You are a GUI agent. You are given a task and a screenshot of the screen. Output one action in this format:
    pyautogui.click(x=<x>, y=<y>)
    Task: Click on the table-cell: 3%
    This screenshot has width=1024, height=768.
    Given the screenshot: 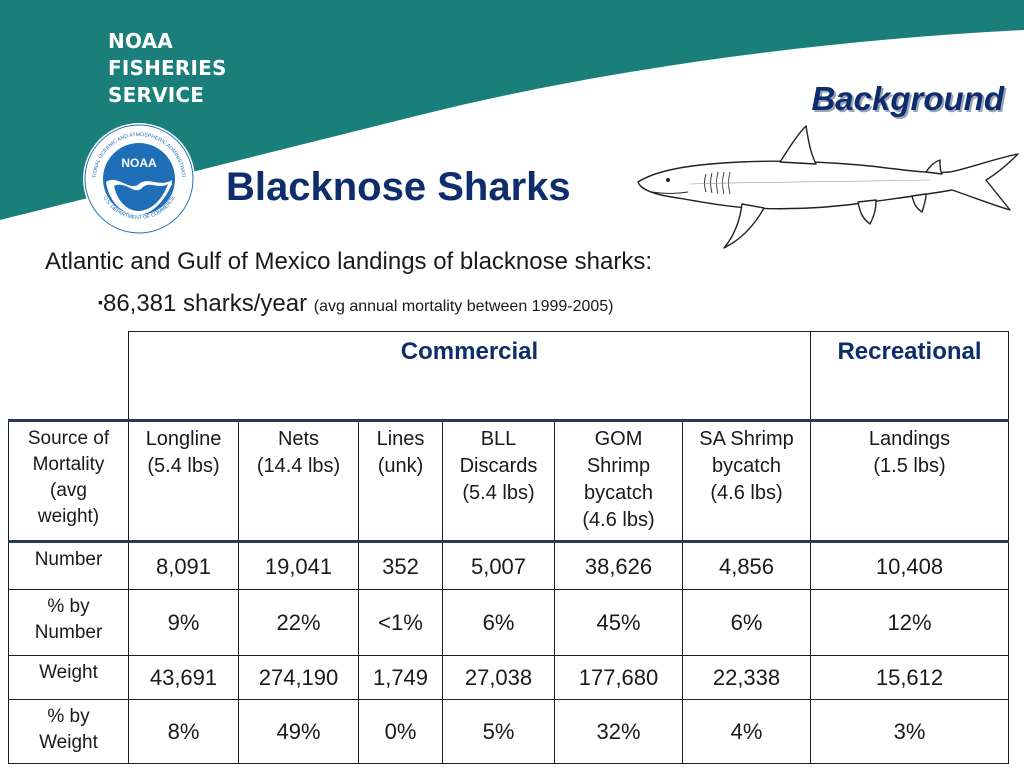 What is the action you would take?
    pyautogui.click(x=909, y=731)
    